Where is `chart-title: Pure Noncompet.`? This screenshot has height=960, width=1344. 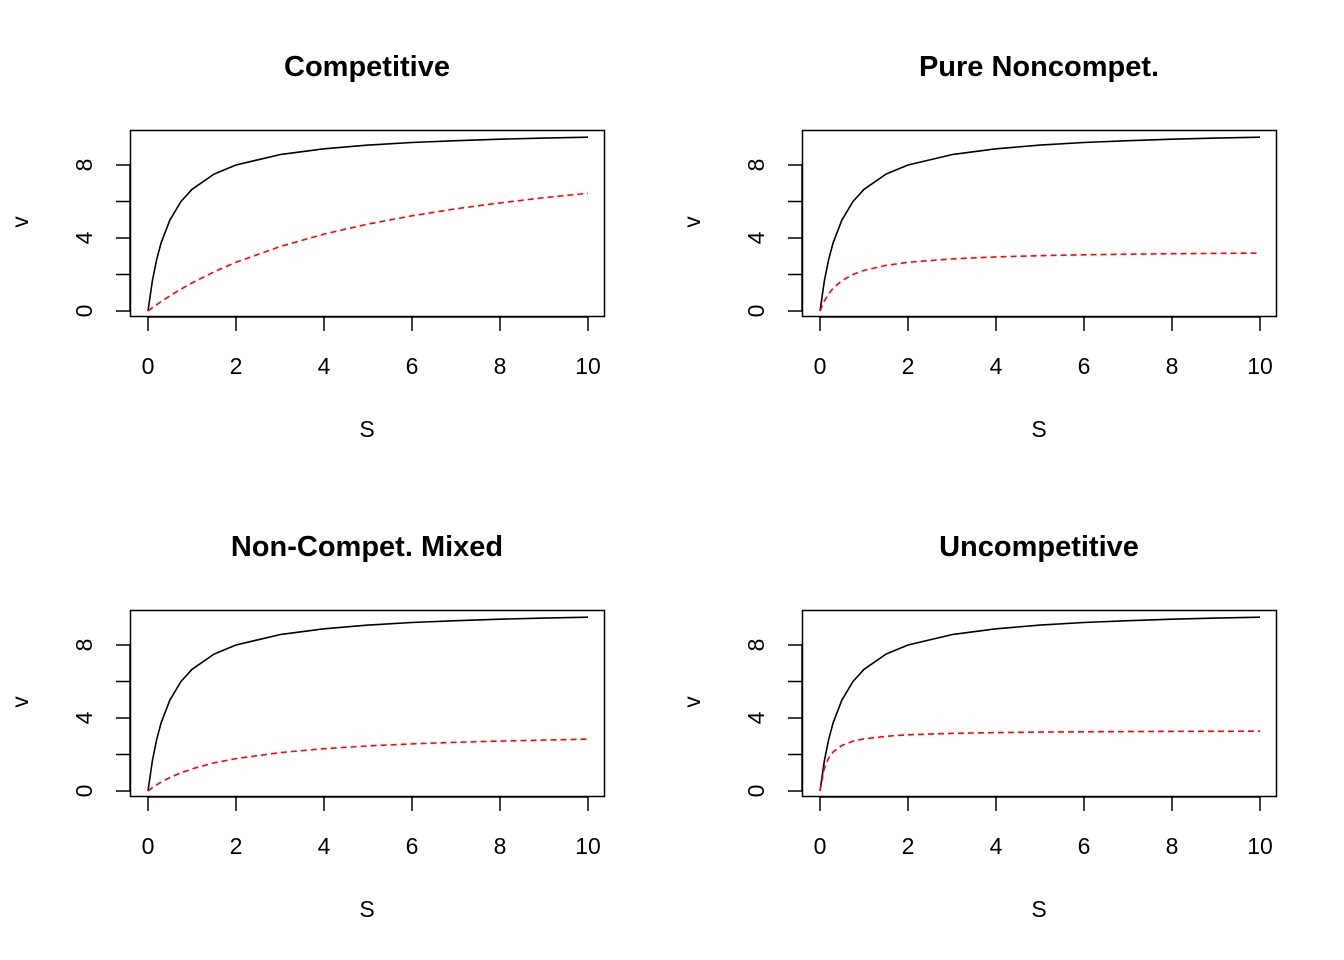 chart-title: Pure Noncompet. is located at coordinates (1039, 67).